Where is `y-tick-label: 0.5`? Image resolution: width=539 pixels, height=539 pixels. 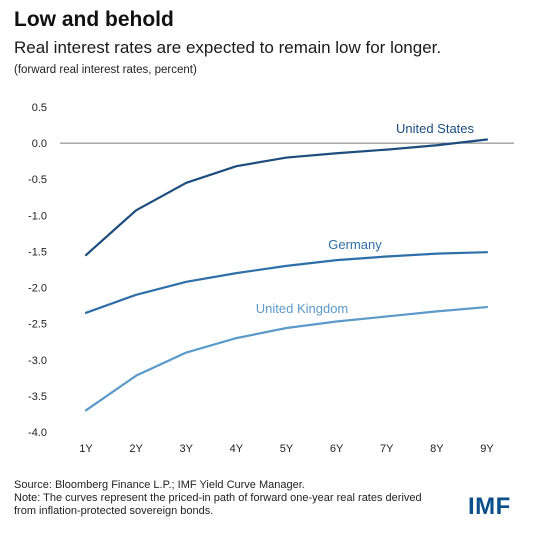
y-tick-label: 0.5 is located at coordinates (39, 108).